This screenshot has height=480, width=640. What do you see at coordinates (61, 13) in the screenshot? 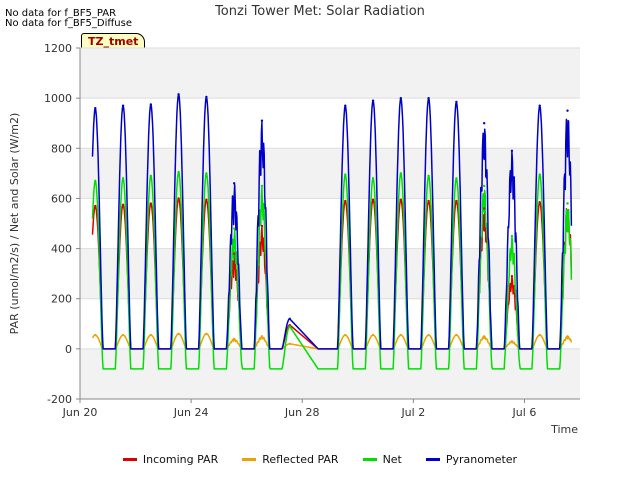
I see `no-data-note-par: No data for f_BF5_PAR` at bounding box center [61, 13].